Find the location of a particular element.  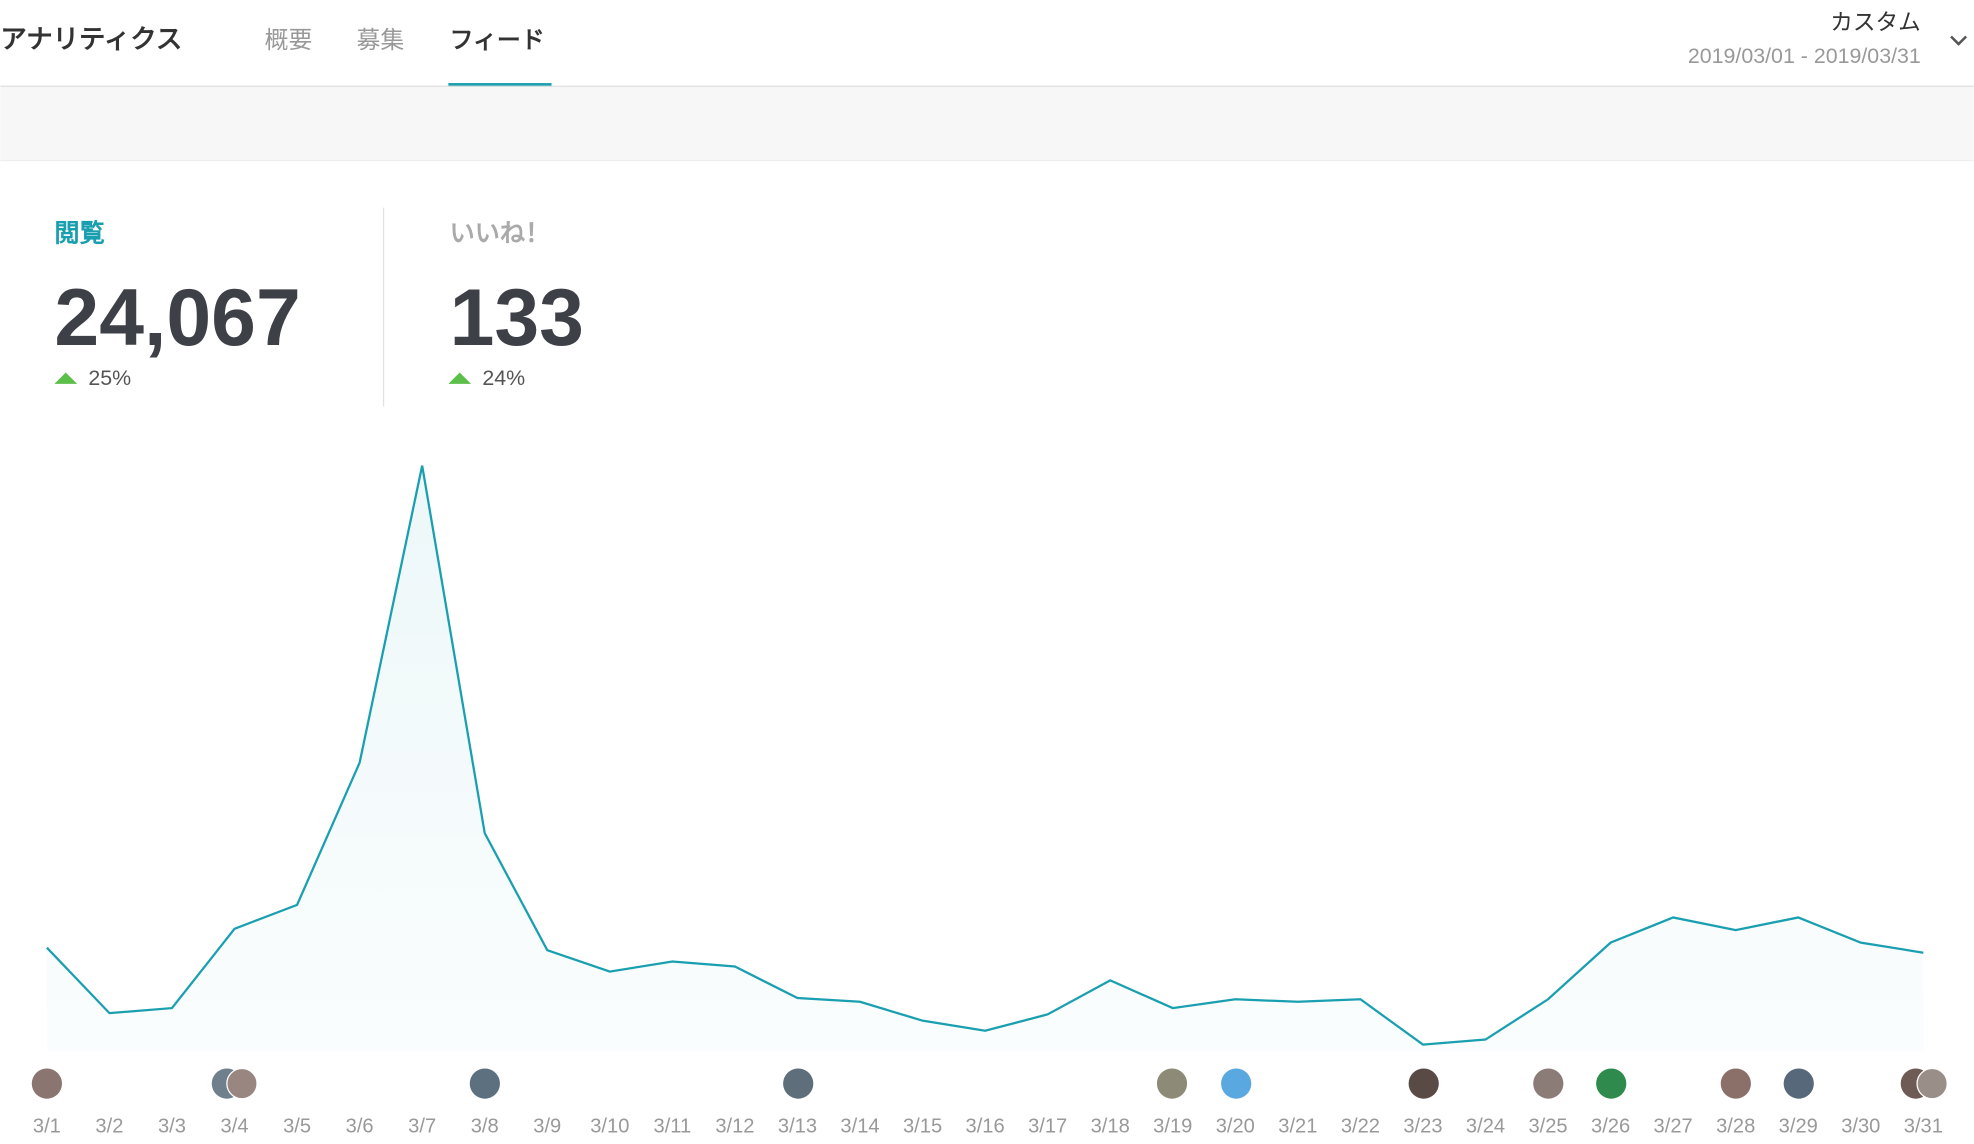

x-tick-label: 3/19 is located at coordinates (1172, 1127).